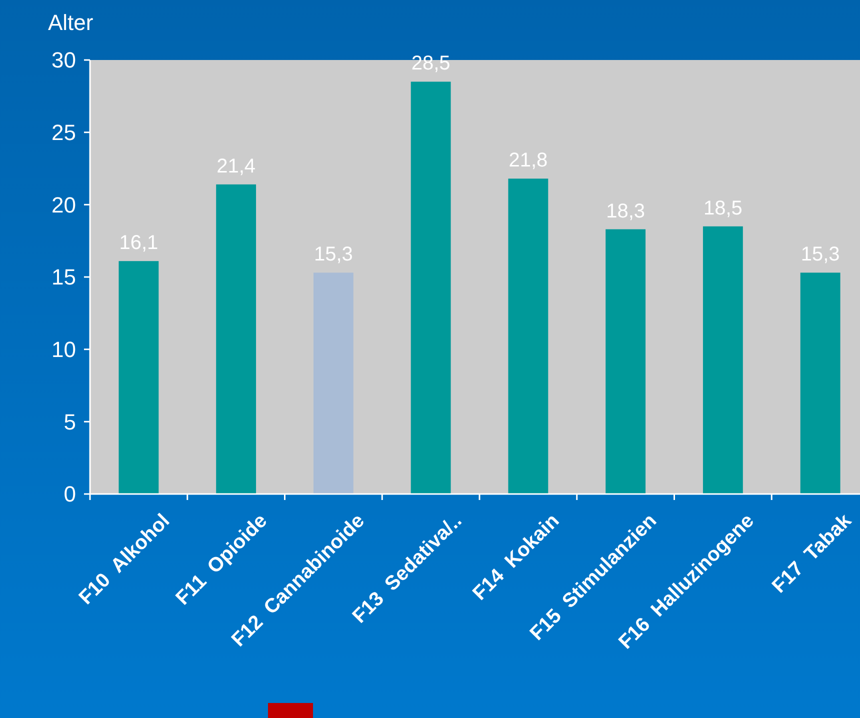 The image size is (860, 718). Describe the element at coordinates (64, 60) in the screenshot. I see `y-tick-label: 30` at that location.